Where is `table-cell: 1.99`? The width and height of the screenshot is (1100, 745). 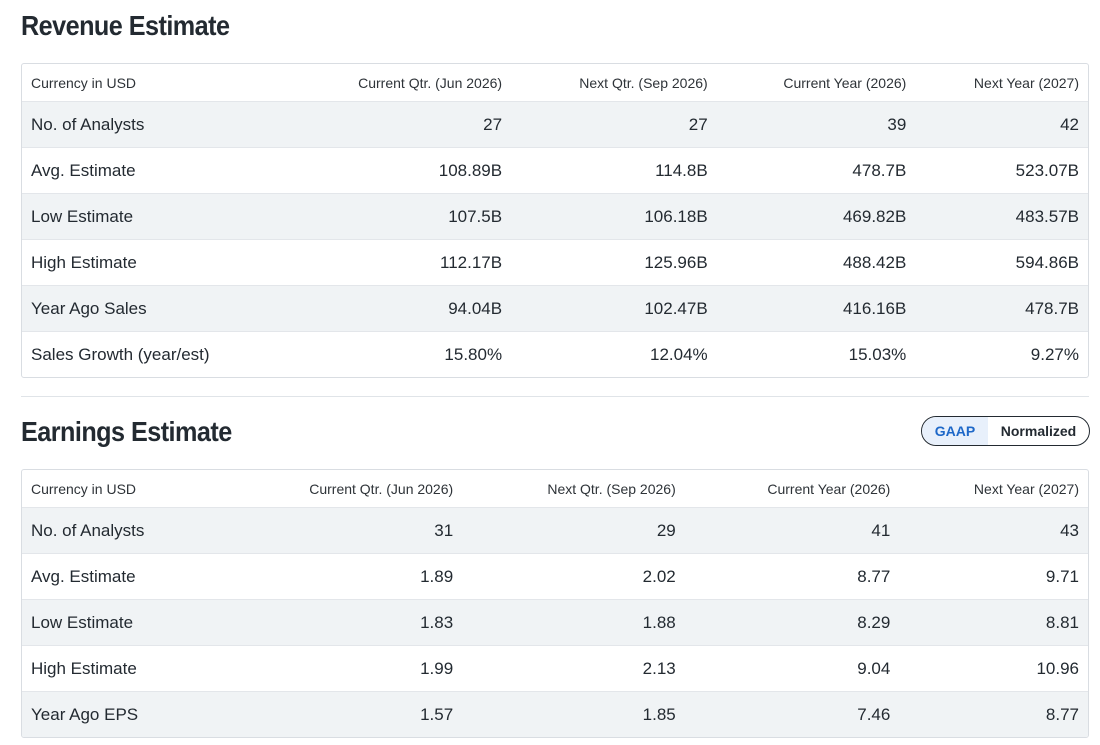
table-cell: 1.99 is located at coordinates (437, 668).